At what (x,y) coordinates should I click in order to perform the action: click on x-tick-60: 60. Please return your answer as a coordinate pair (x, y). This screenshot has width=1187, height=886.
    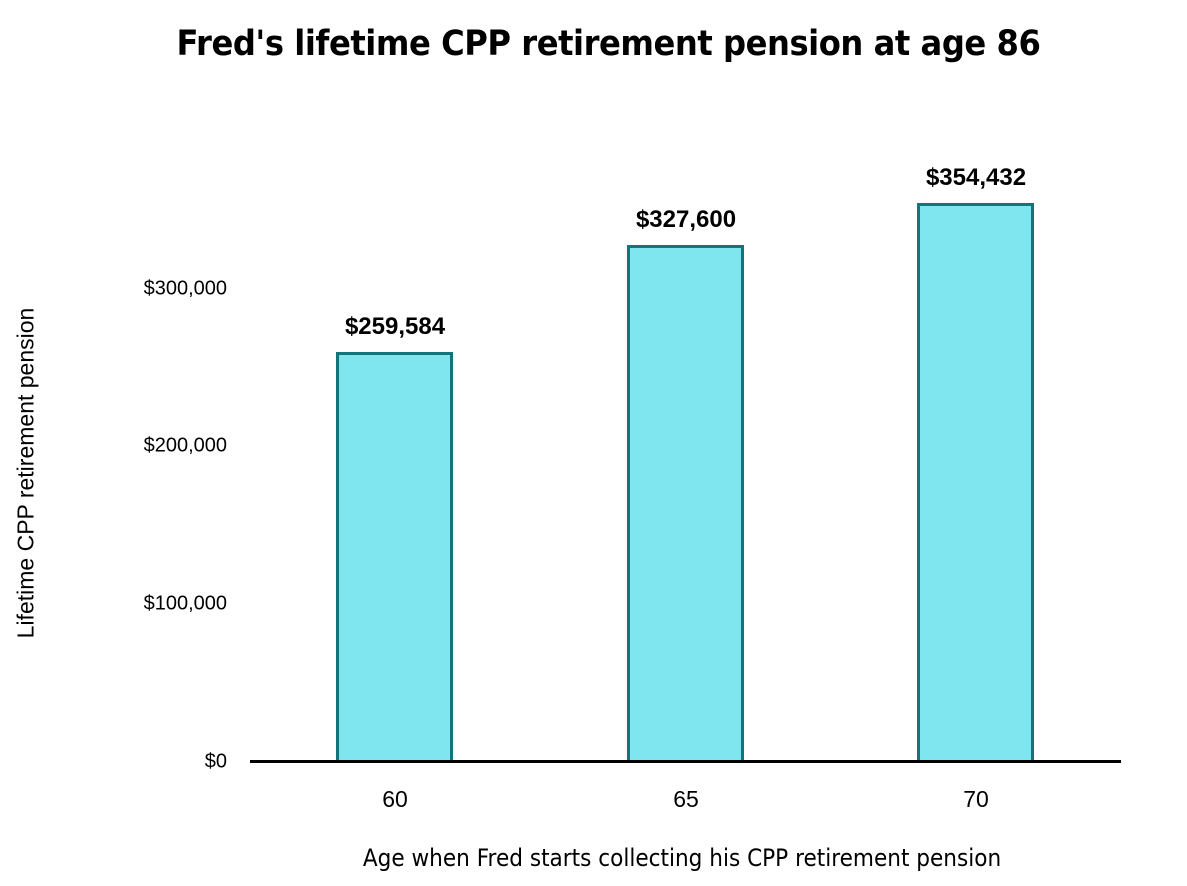
    Looking at the image, I should click on (395, 799).